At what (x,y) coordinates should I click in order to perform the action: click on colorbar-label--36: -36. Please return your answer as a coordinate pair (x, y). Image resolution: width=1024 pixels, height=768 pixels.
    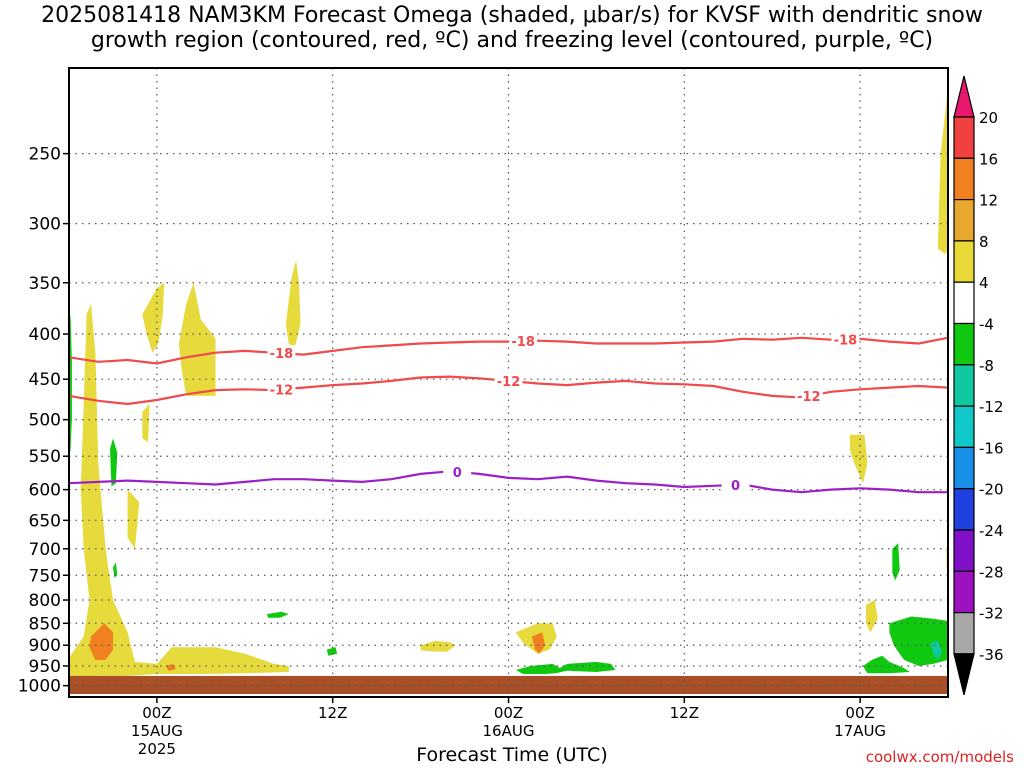
    Looking at the image, I should click on (991, 655).